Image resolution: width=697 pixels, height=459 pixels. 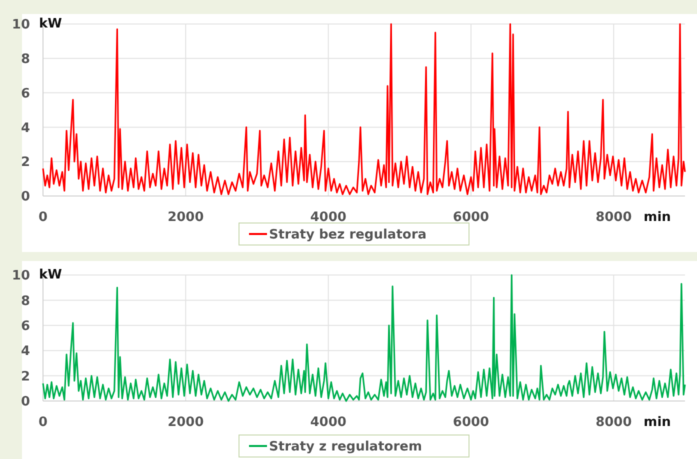 I want to click on legend-label: Straty bez regulatora, so click(x=348, y=235).